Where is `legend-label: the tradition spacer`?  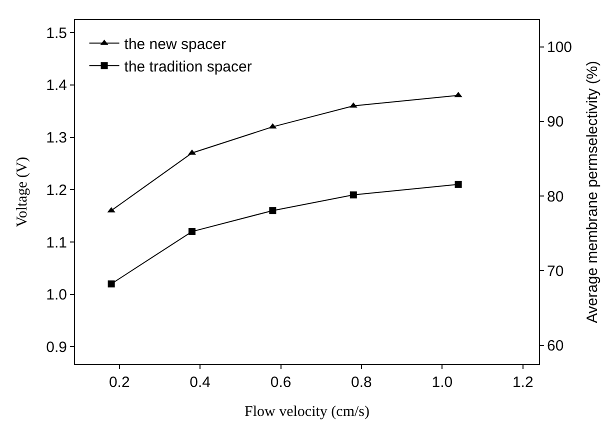
legend-label: the tradition spacer is located at coordinates (188, 67).